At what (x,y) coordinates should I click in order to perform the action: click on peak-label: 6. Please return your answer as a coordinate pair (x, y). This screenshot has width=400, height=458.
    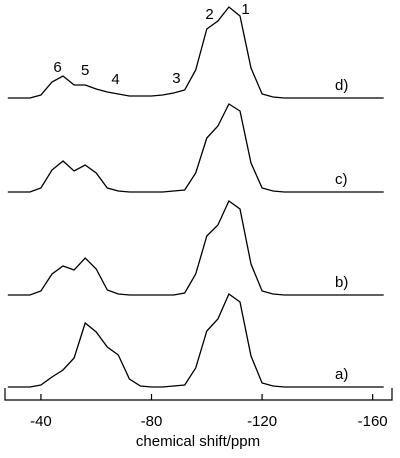
    Looking at the image, I should click on (57, 67).